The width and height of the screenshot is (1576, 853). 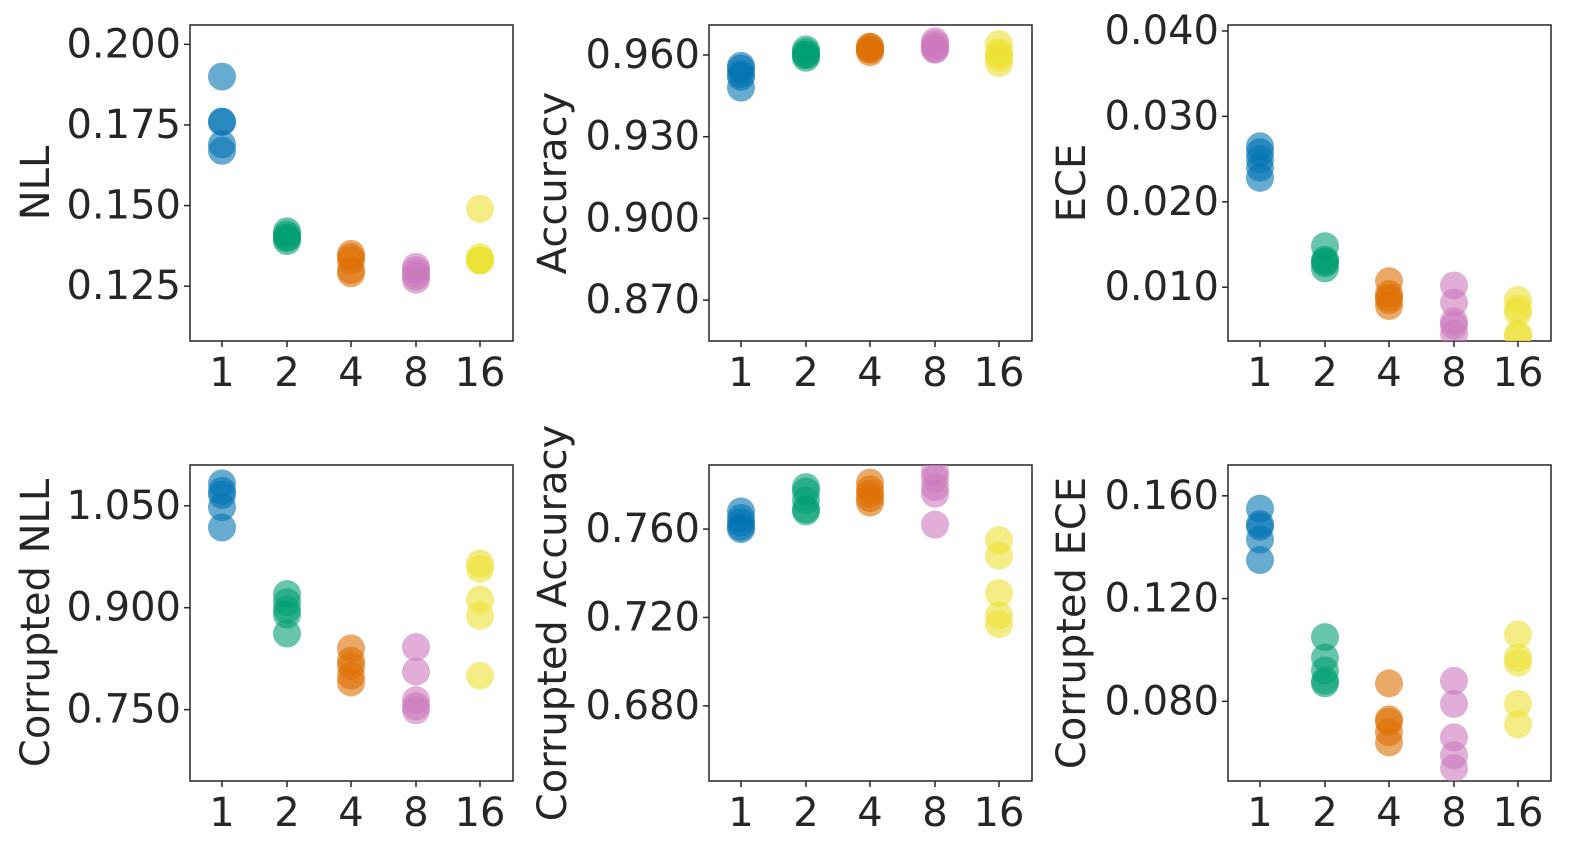 I want to click on y-tick-label: 0.080, so click(x=1161, y=701).